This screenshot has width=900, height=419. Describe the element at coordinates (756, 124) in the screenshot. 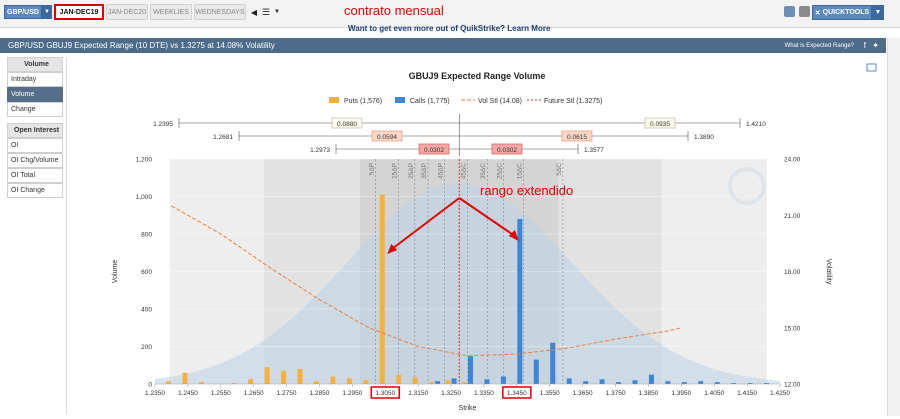

I see `range-right-value: 1.4210` at that location.